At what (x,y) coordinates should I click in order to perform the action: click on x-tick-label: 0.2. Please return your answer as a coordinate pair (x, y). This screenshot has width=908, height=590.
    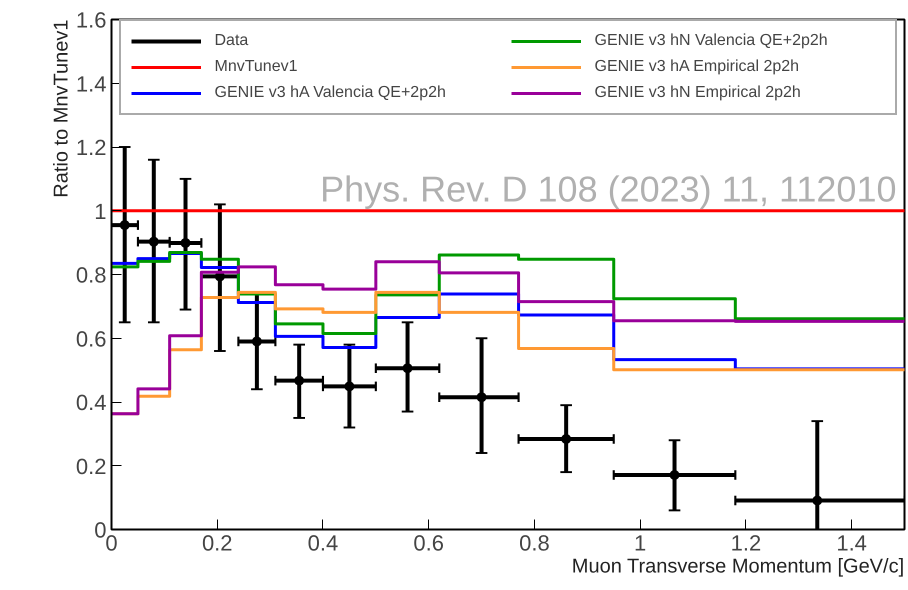
    Looking at the image, I should click on (217, 543).